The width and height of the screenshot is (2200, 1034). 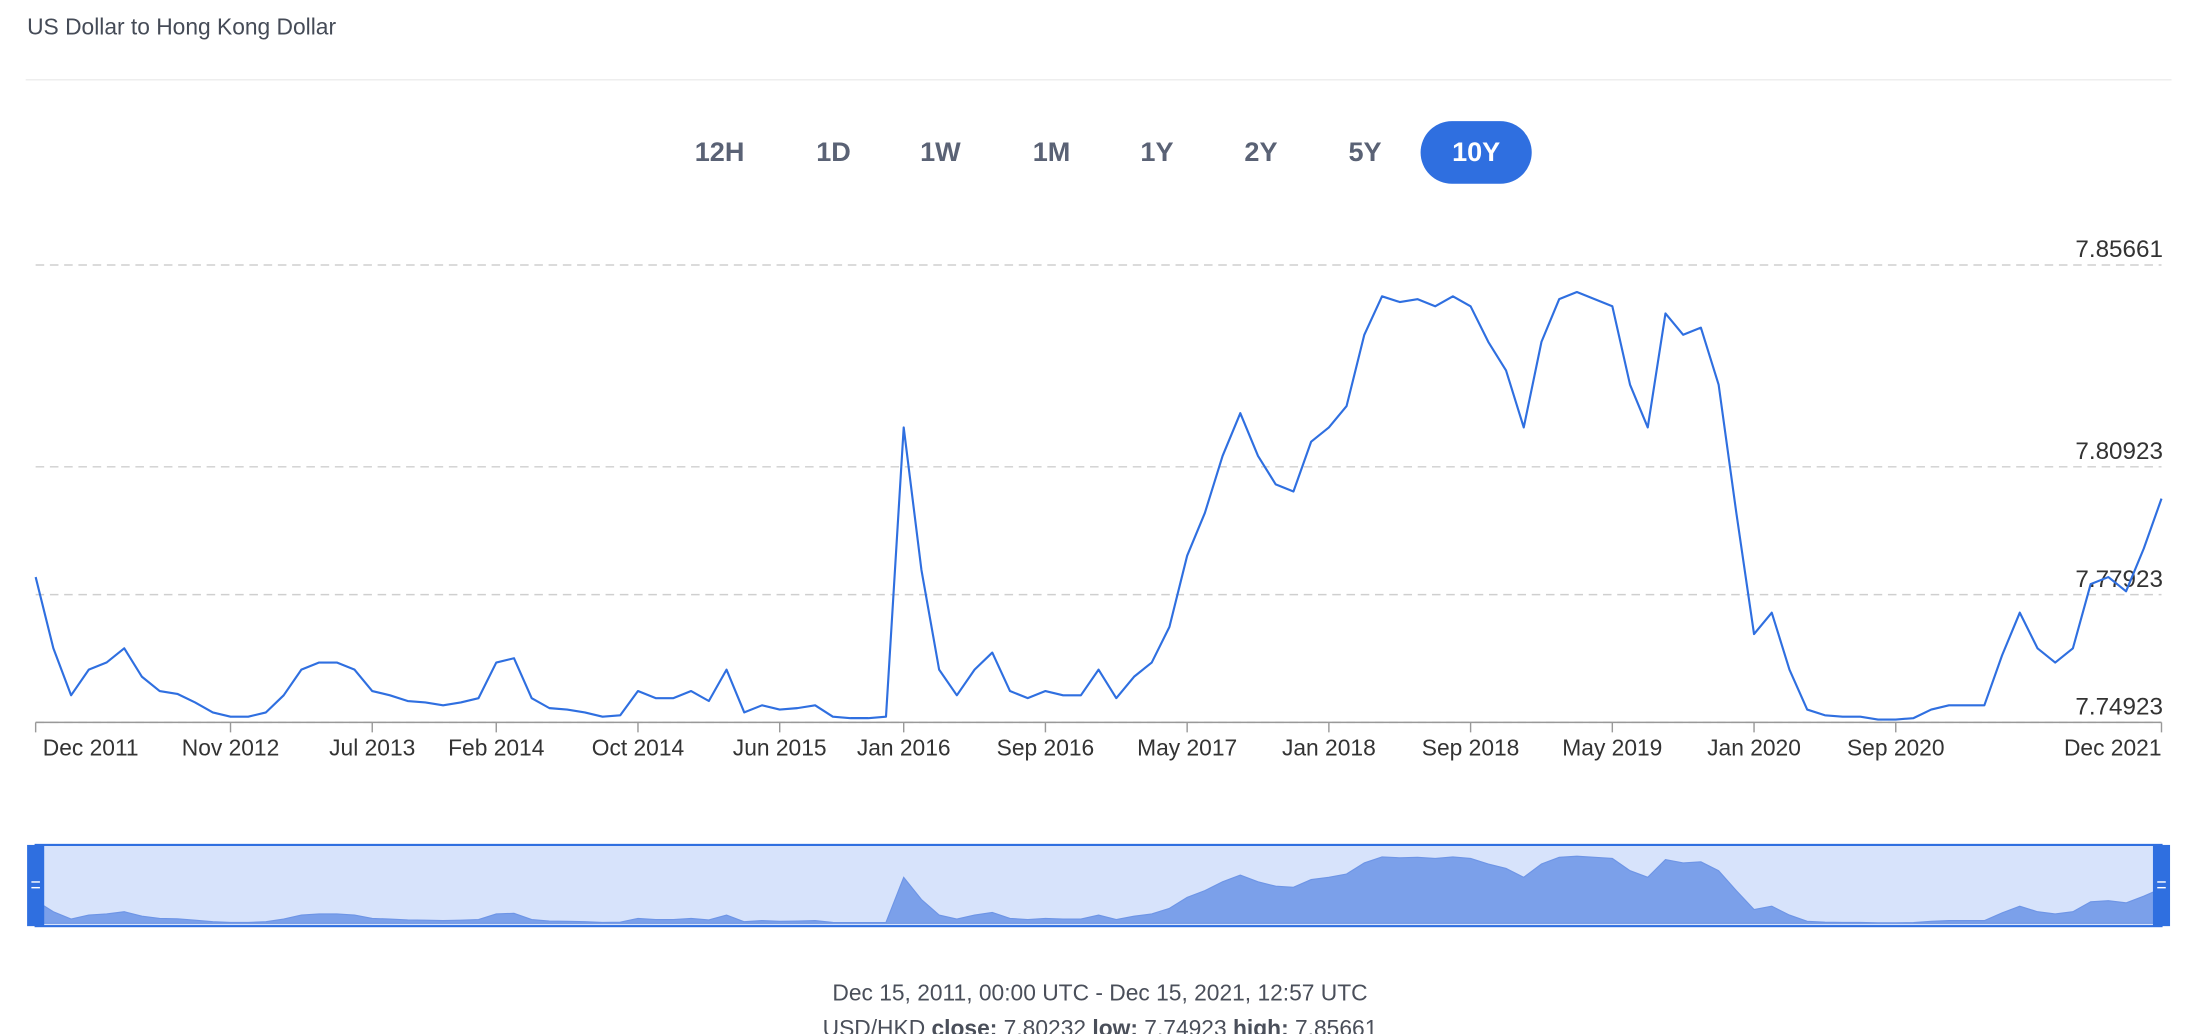 What do you see at coordinates (1045, 1024) in the screenshot?
I see `stat-value: 7.80232` at bounding box center [1045, 1024].